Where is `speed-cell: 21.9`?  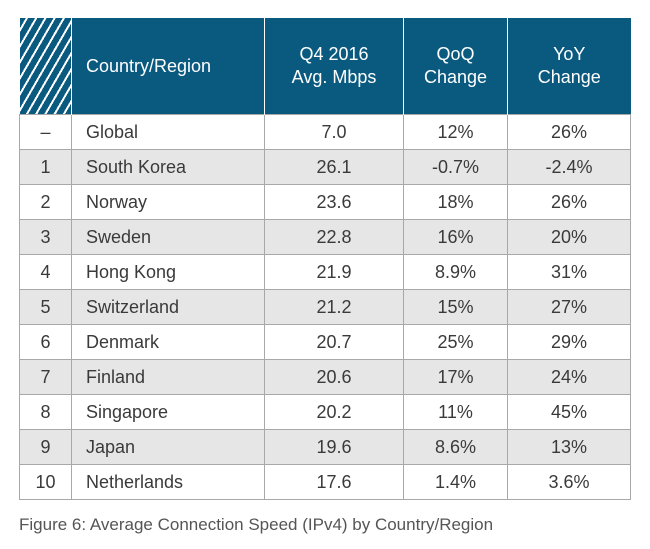 speed-cell: 21.9 is located at coordinates (334, 272).